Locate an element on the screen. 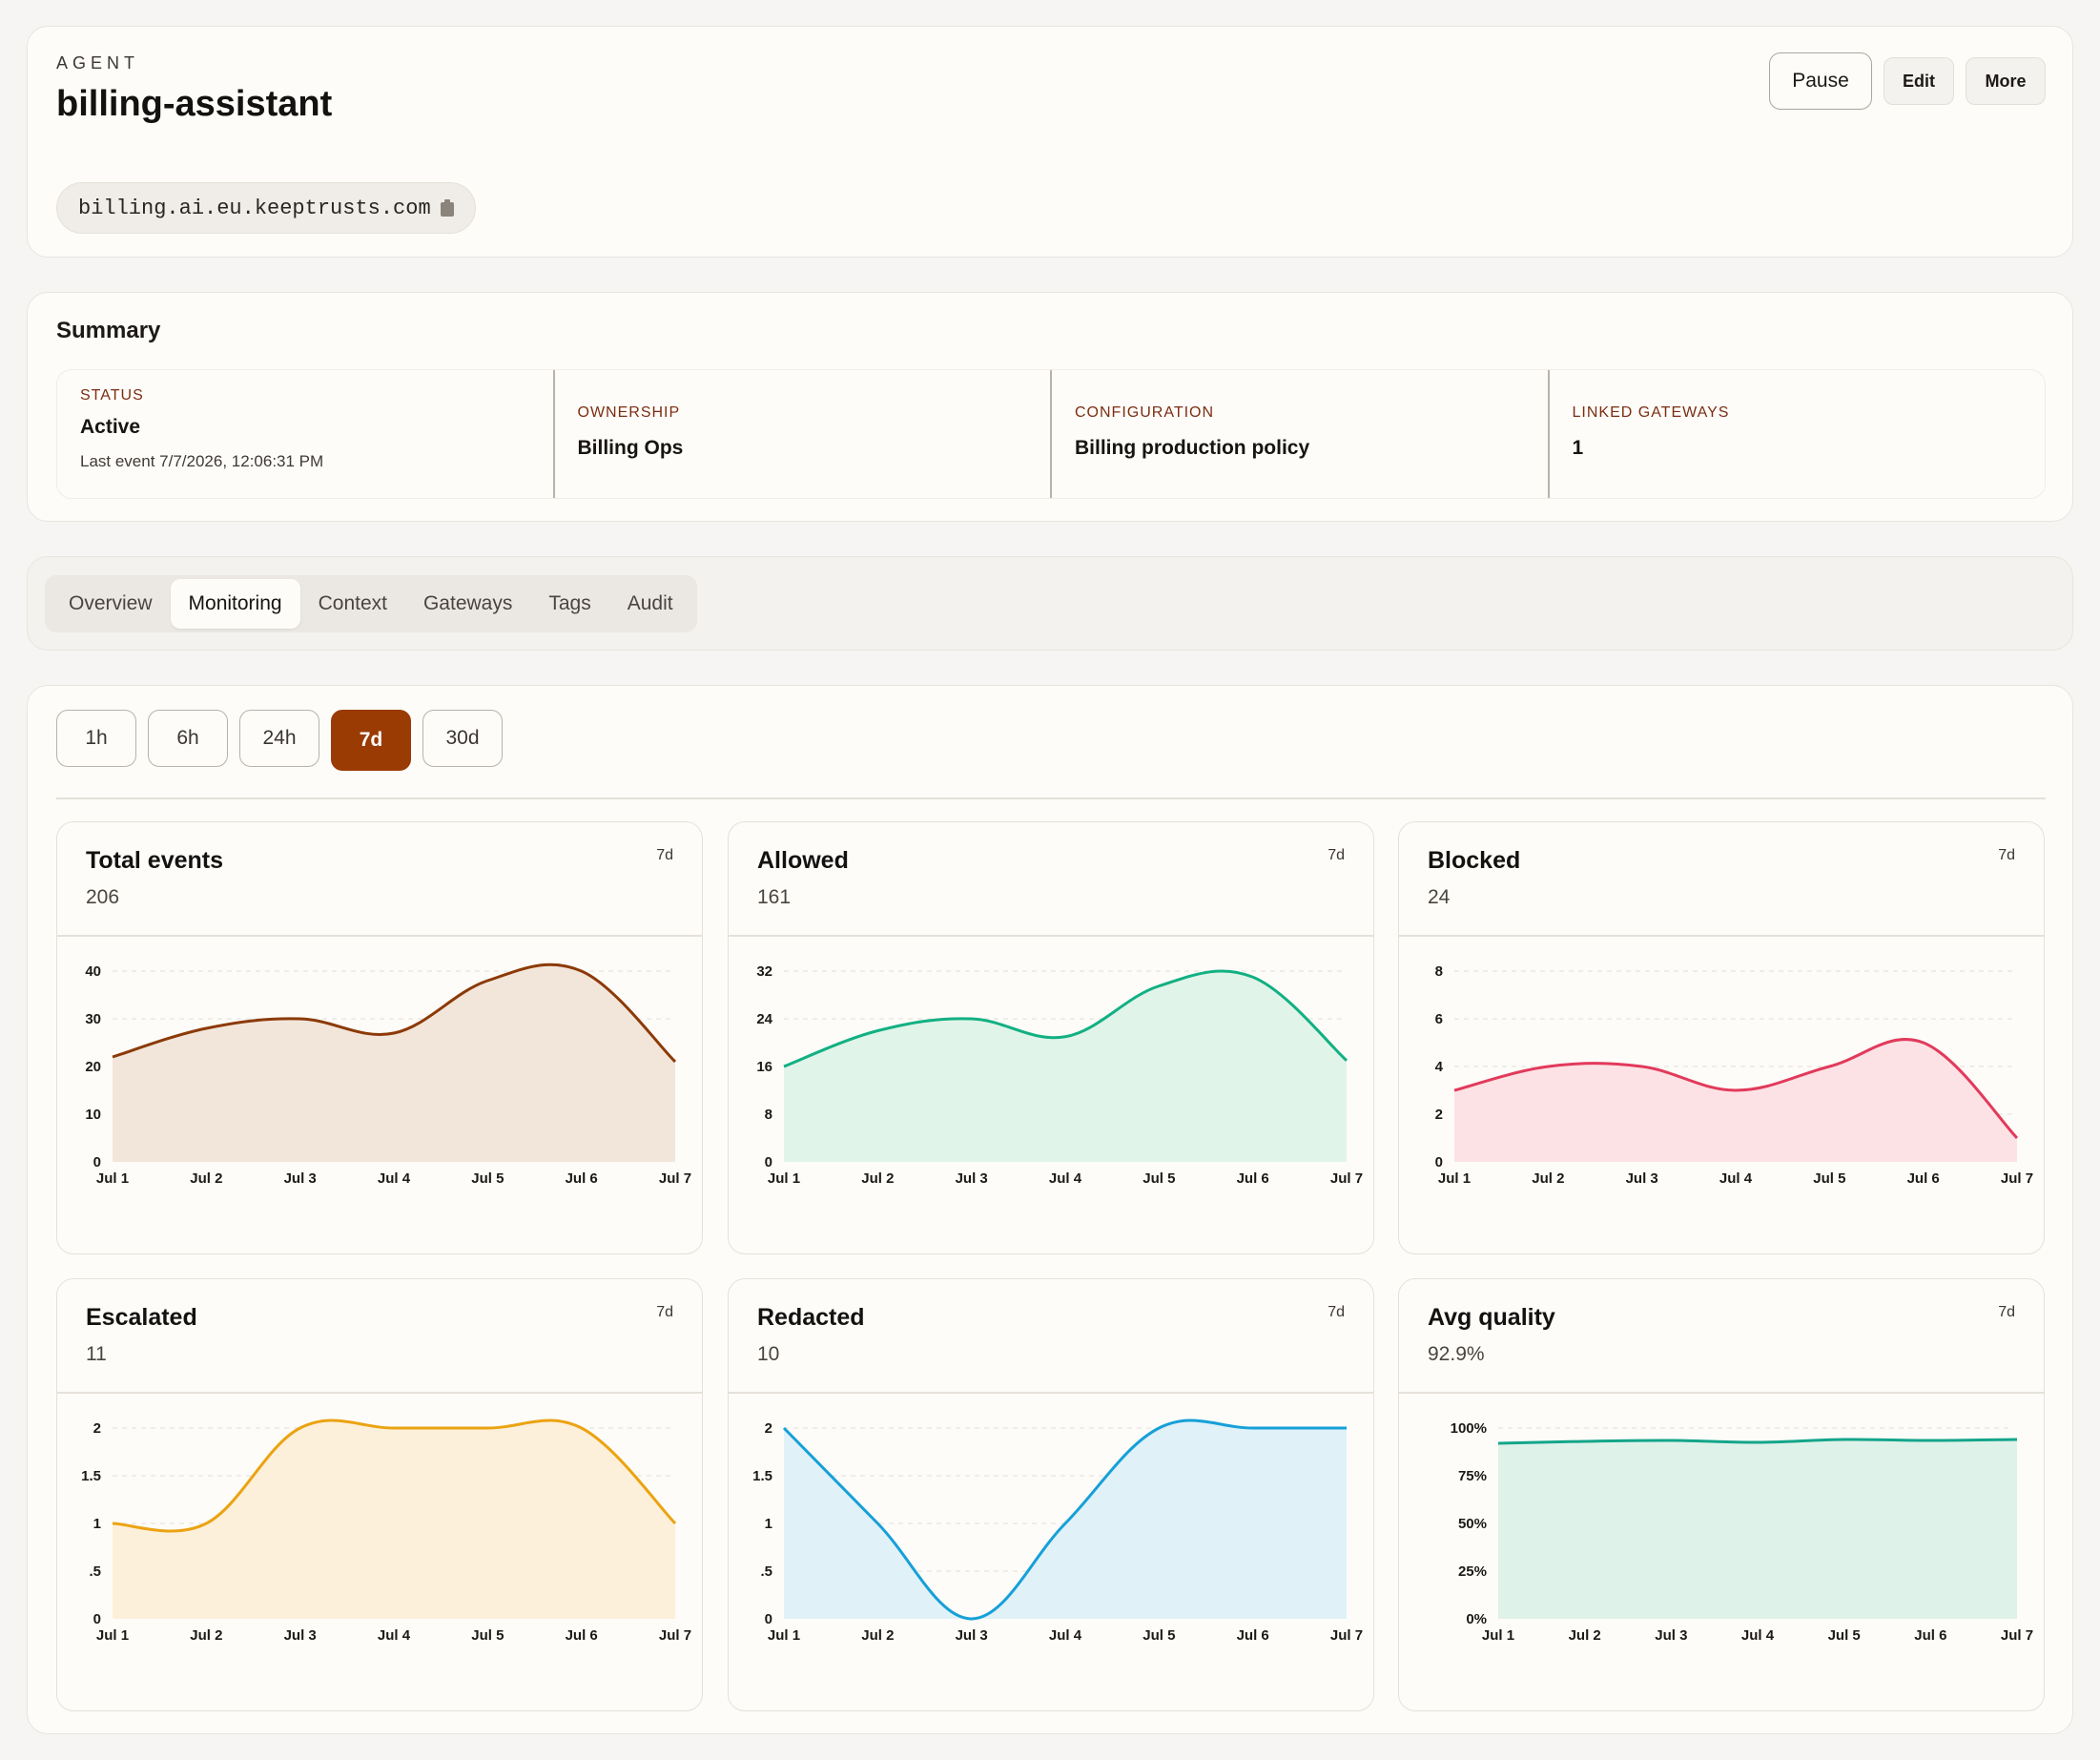 The height and width of the screenshot is (1760, 2100). blocked-chart: 0 2 4 6 8 Jul 1 Jul 2 Jul 3 Jul 4 Jul 5 Jul 6 Jul 7 is located at coordinates (1734, 1075).